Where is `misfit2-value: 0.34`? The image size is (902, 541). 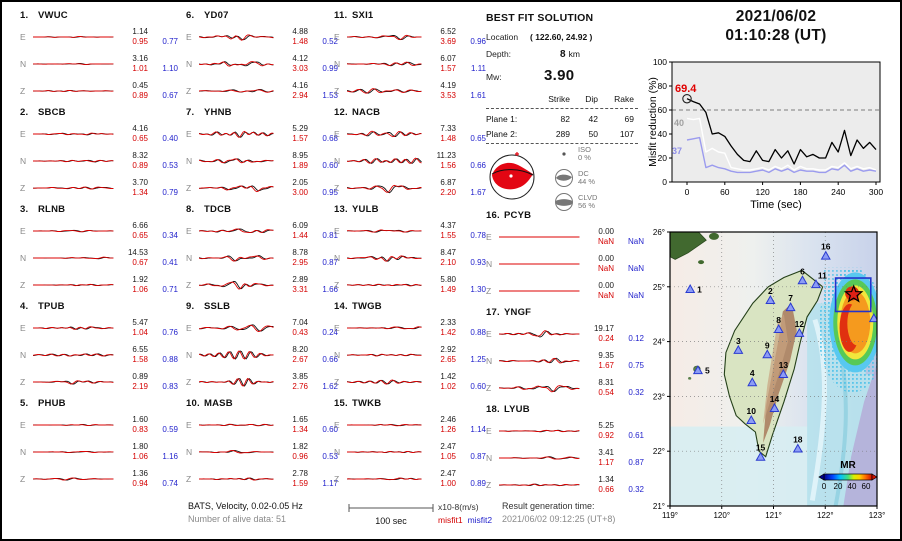
misfit2-value: 0.34 is located at coordinates (170, 235).